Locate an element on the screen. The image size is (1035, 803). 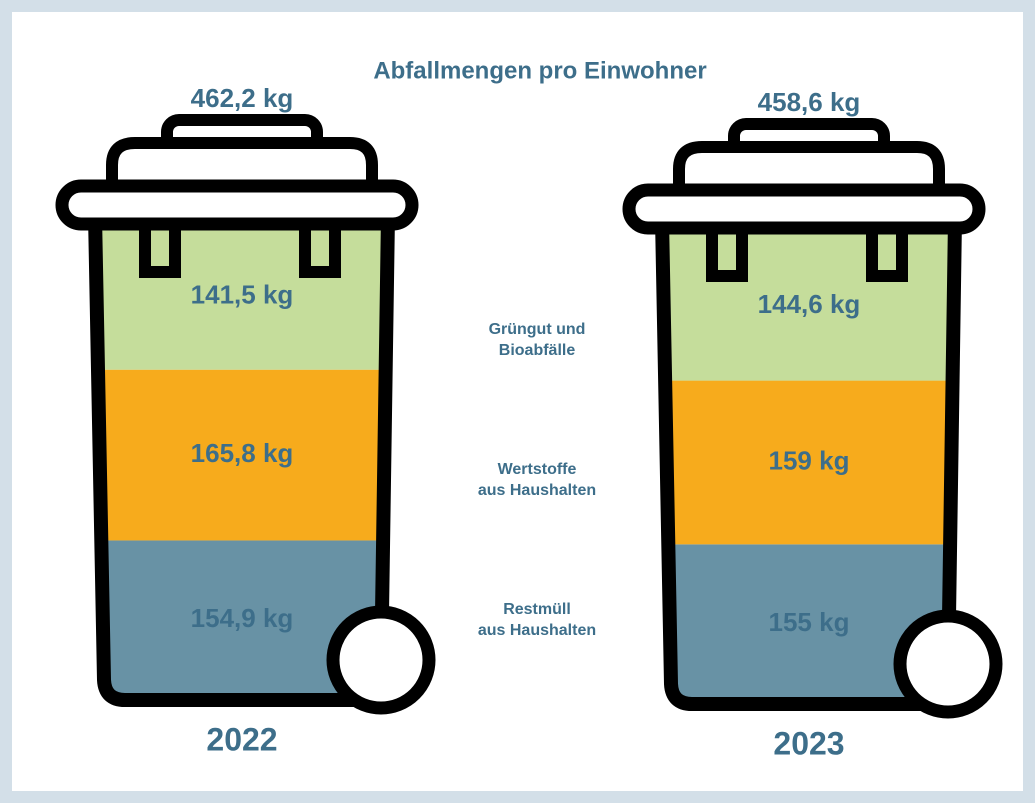
legend-entry: Restmüll aus Haushalten is located at coordinates (537, 620).